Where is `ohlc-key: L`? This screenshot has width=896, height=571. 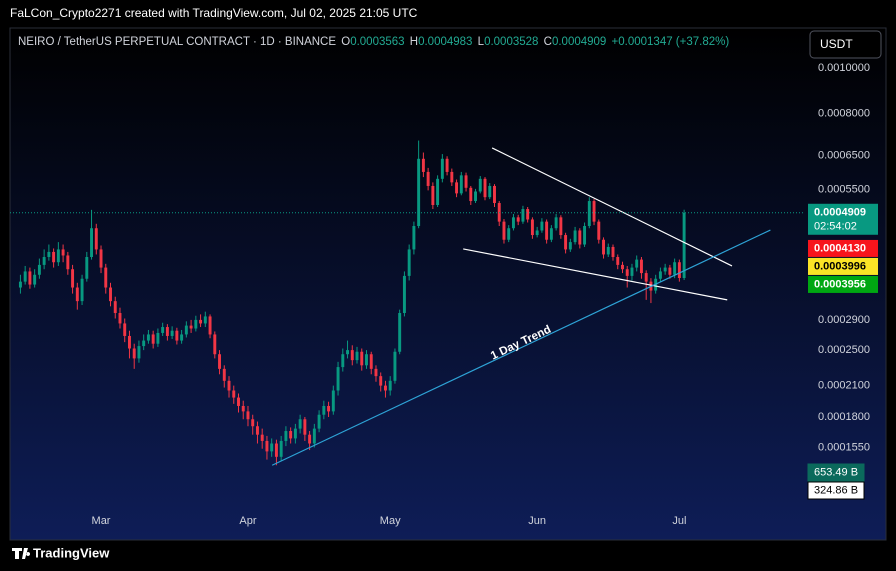 ohlc-key: L is located at coordinates (481, 42).